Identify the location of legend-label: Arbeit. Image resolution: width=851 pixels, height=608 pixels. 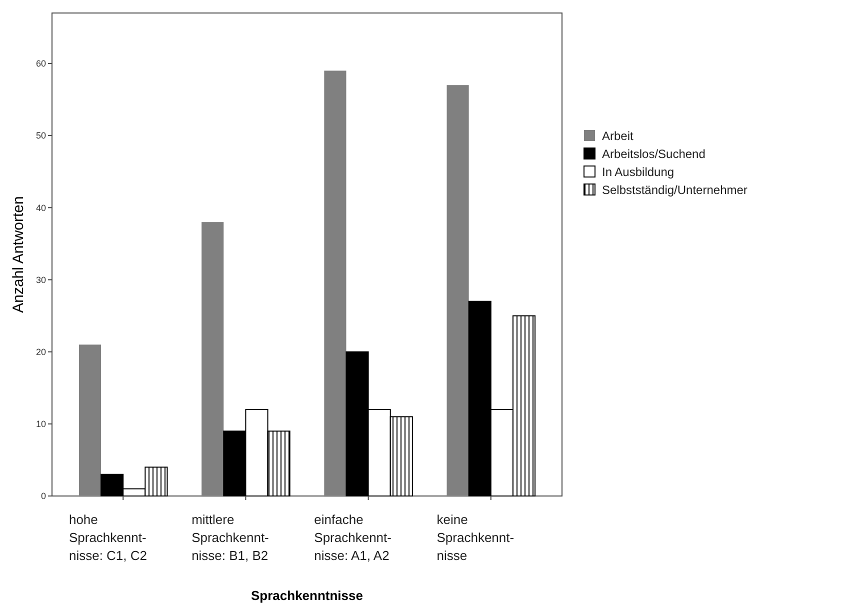
(618, 136).